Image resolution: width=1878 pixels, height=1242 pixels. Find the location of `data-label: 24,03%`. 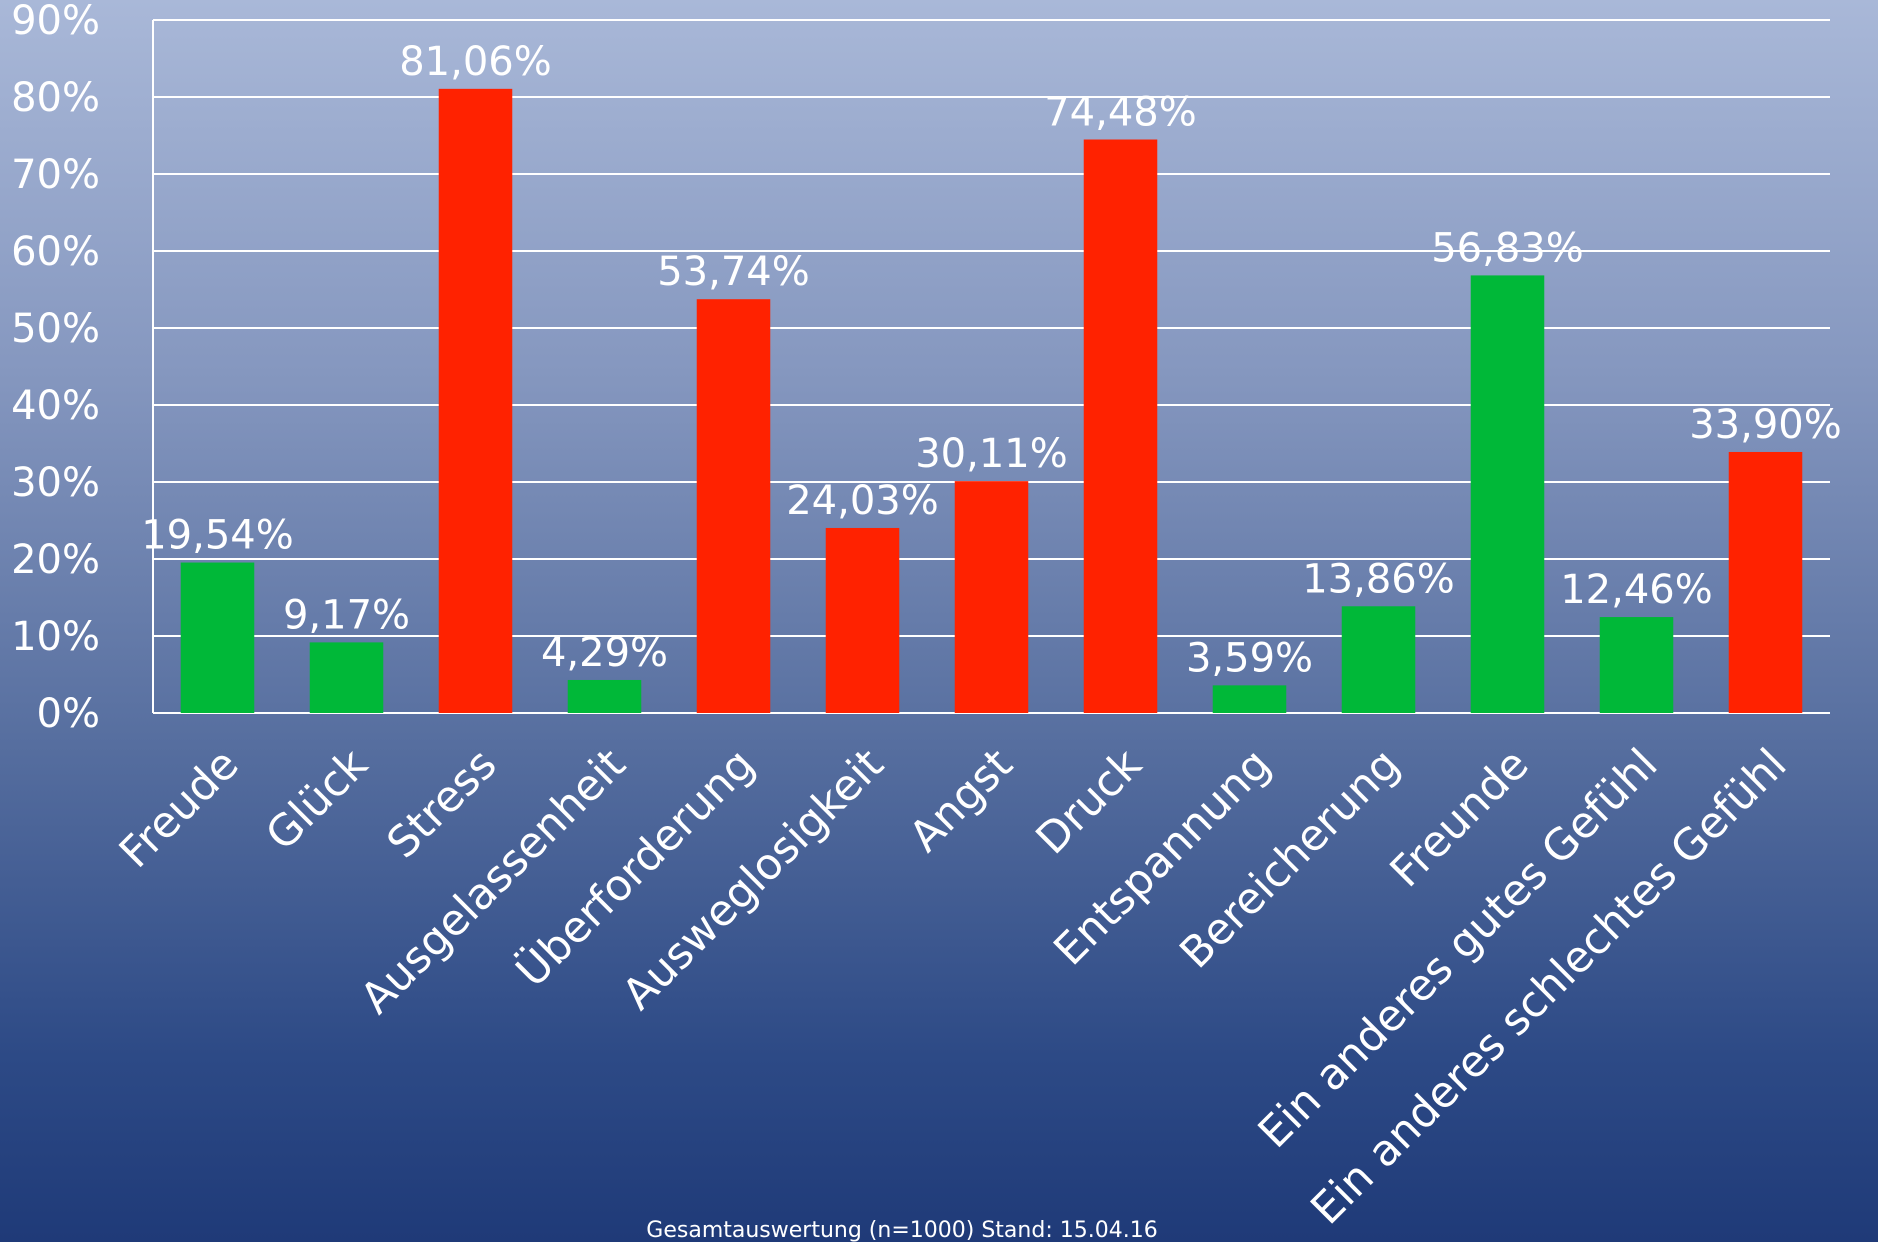

data-label: 24,03% is located at coordinates (862, 501).